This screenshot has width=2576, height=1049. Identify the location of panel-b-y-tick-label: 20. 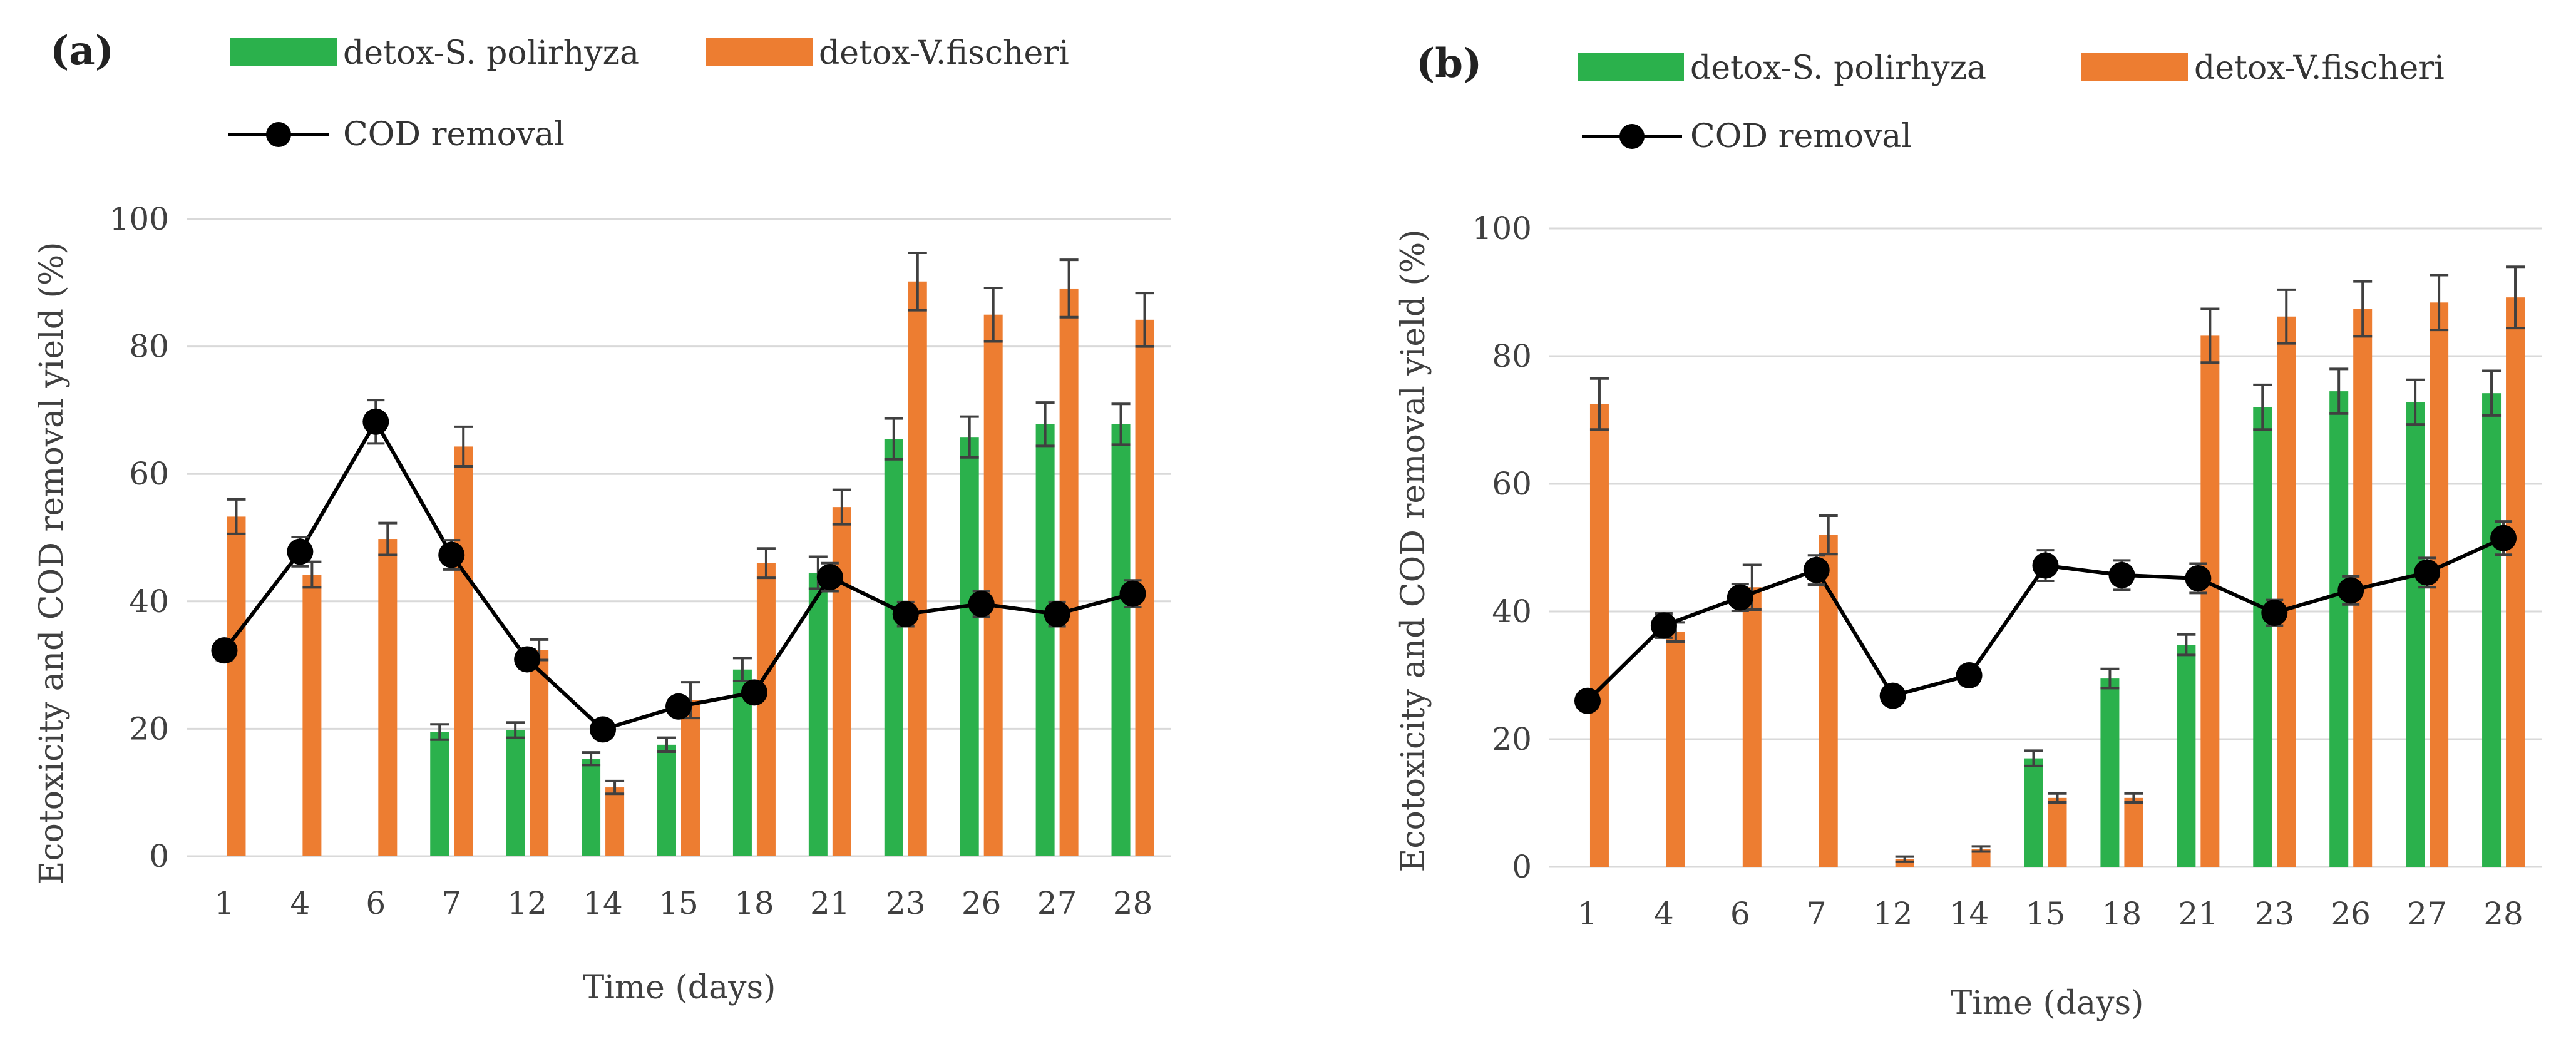
(1512, 739).